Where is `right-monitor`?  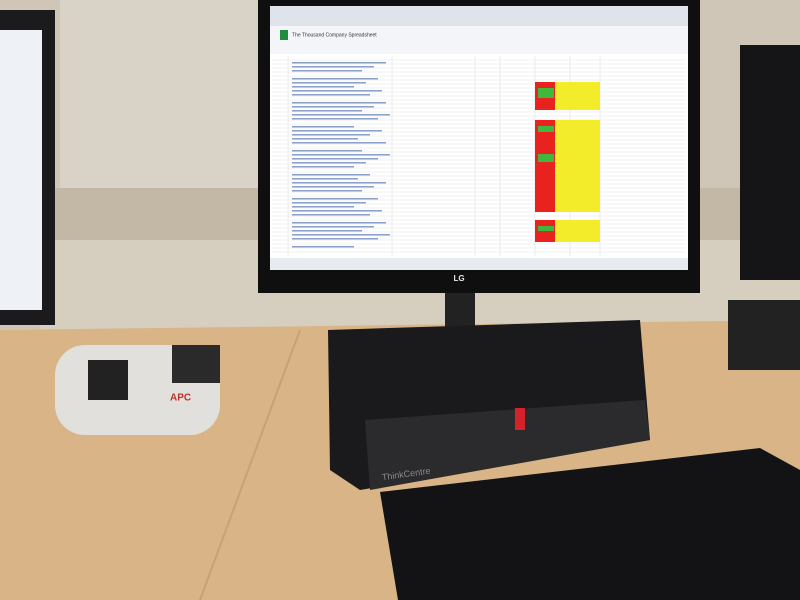 right-monitor is located at coordinates (770, 162).